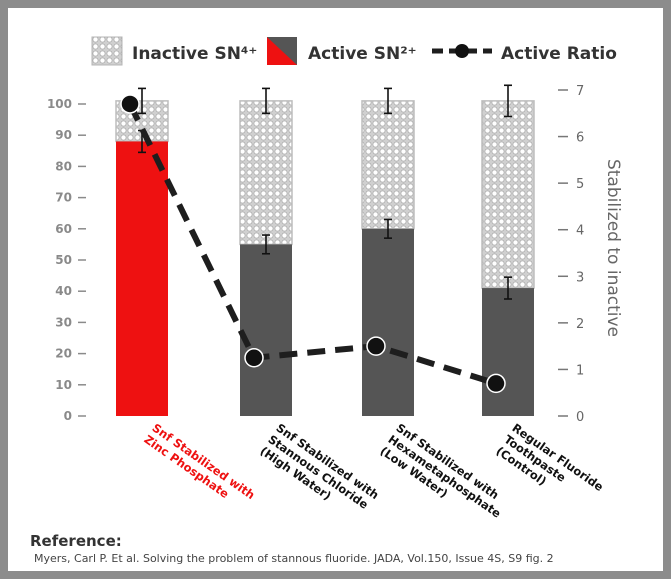  What do you see at coordinates (445, 476) in the screenshot?
I see `category-label-line: Hexametaphosphate` at bounding box center [445, 476].